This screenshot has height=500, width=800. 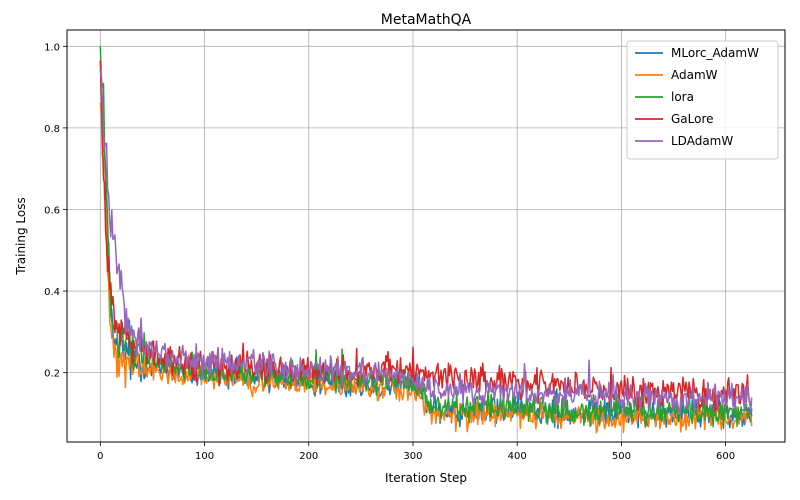 What do you see at coordinates (204, 456) in the screenshot?
I see `x-tick-label: 100` at bounding box center [204, 456].